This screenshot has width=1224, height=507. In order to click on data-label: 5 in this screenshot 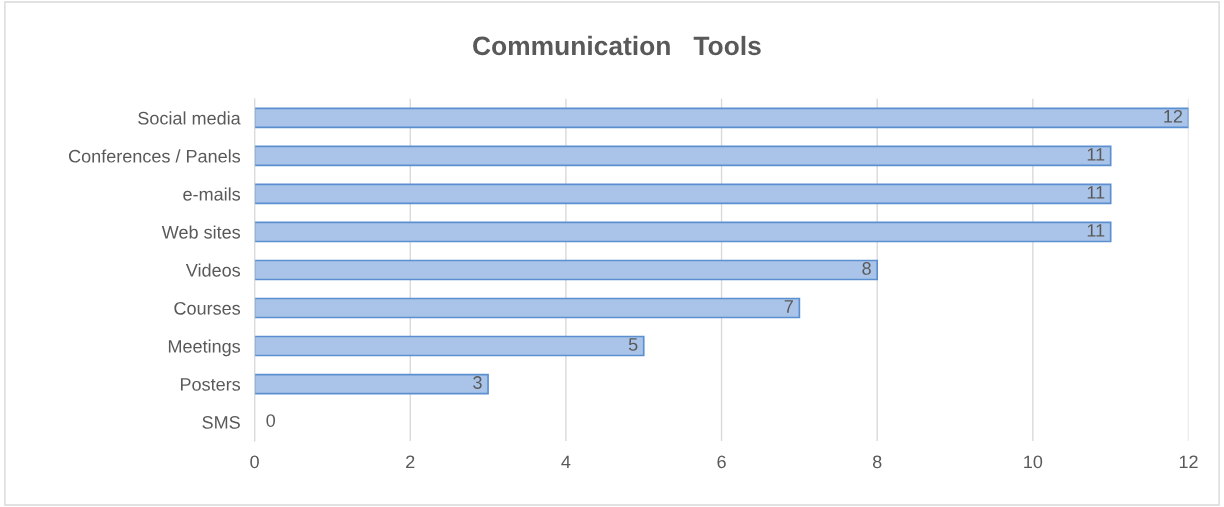, I will do `click(633, 344)`.